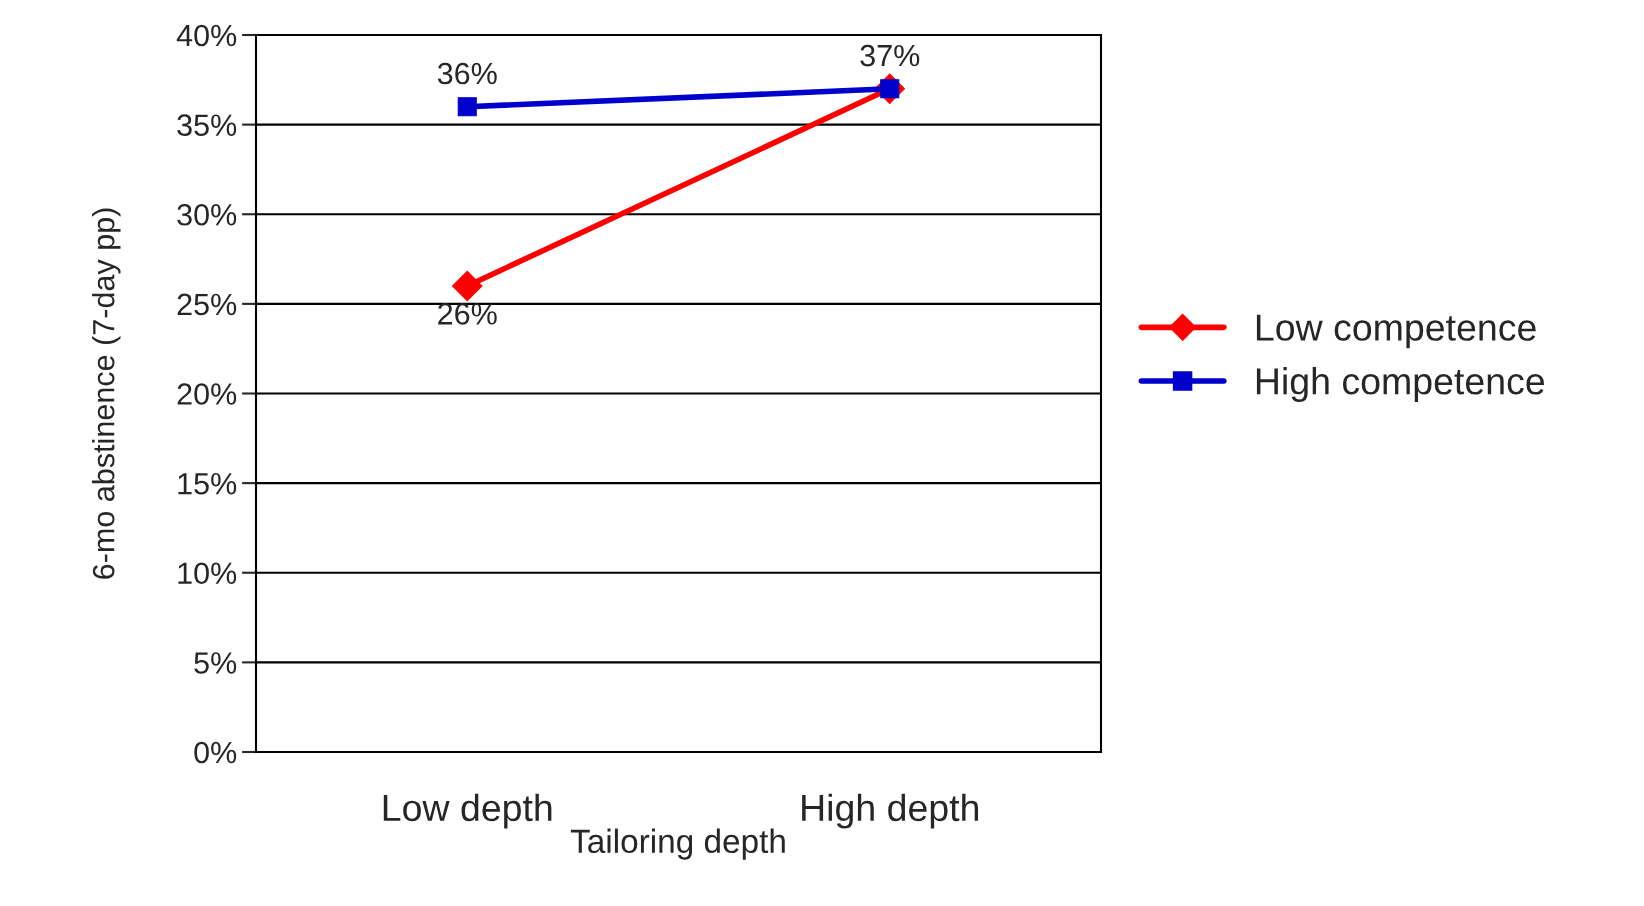  I want to click on y-tick-label: 10%, so click(207, 573).